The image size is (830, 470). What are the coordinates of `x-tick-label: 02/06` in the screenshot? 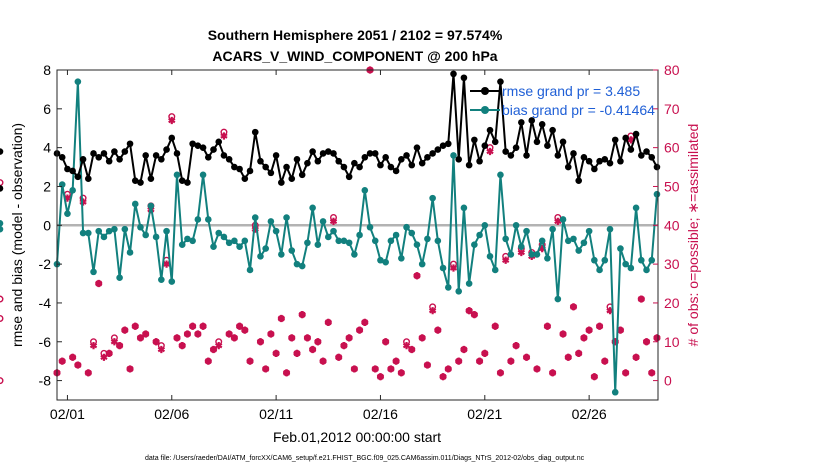 It's located at (171, 414).